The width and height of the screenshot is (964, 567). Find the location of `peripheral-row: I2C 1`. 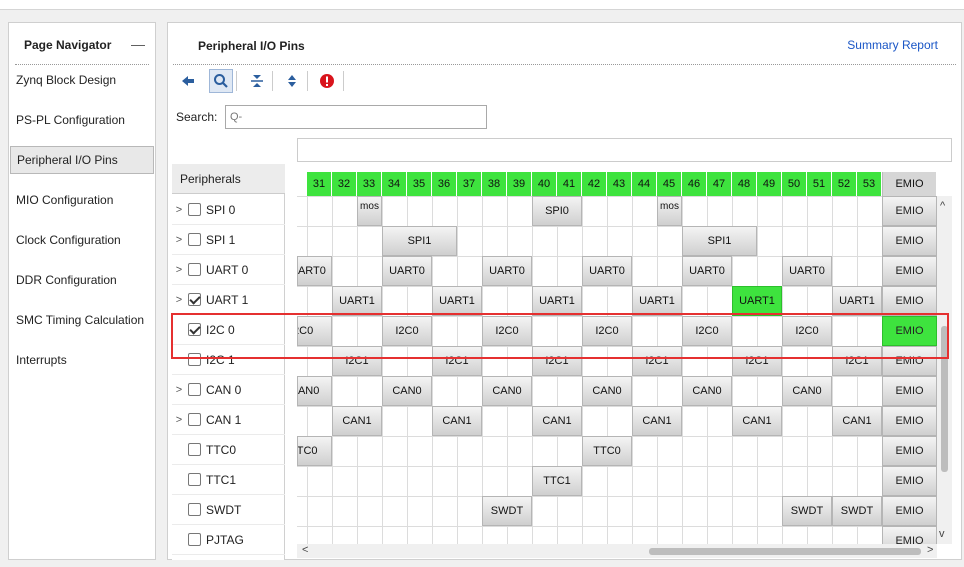

peripheral-row: I2C 1 is located at coordinates (228, 360).